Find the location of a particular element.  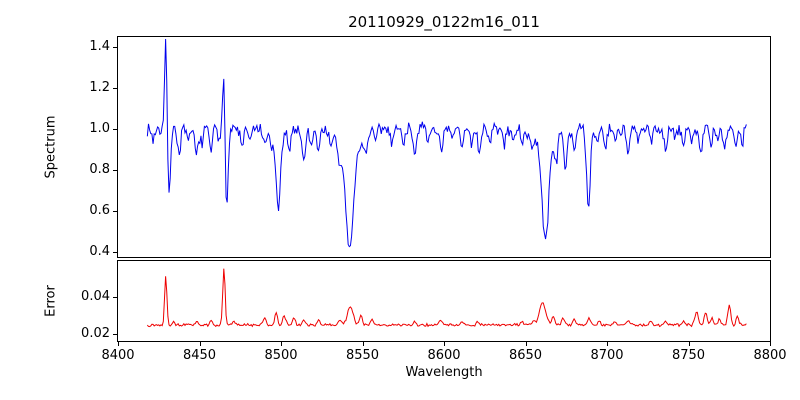

y-tick-label: 0.6 is located at coordinates (99, 210).